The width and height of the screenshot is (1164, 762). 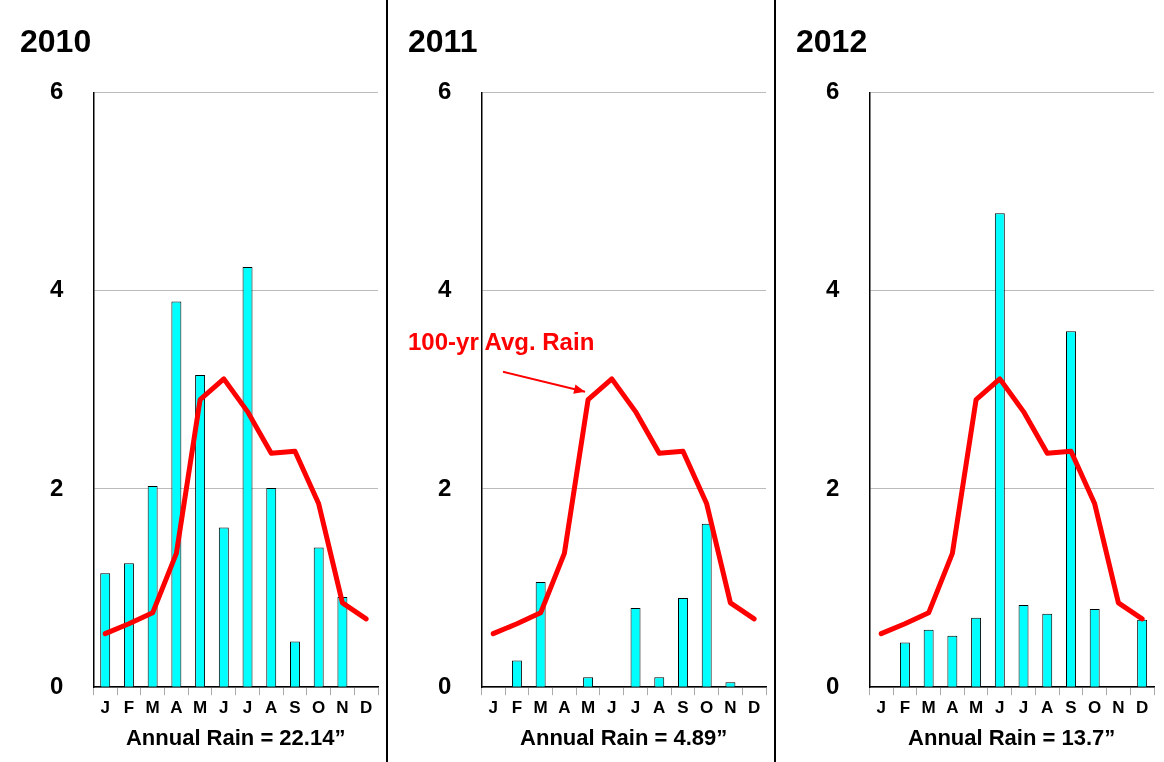 I want to click on x-axis-title: Annual Rain = 4.89”, so click(x=624, y=737).